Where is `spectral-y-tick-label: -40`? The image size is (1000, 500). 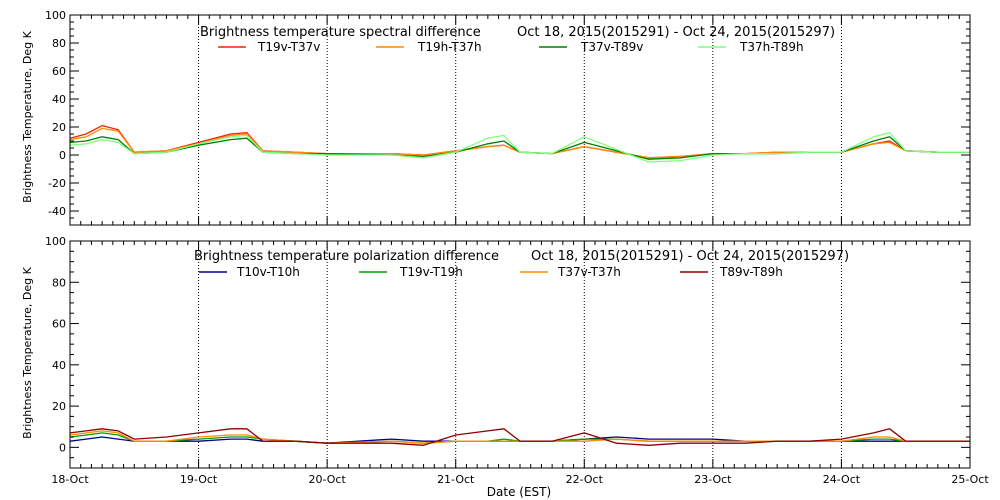 spectral-y-tick-label: -40 is located at coordinates (57, 211).